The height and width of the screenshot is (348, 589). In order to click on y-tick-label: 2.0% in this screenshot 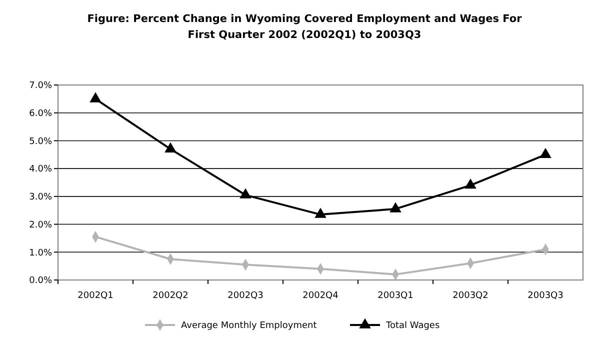, I will do `click(40, 225)`.